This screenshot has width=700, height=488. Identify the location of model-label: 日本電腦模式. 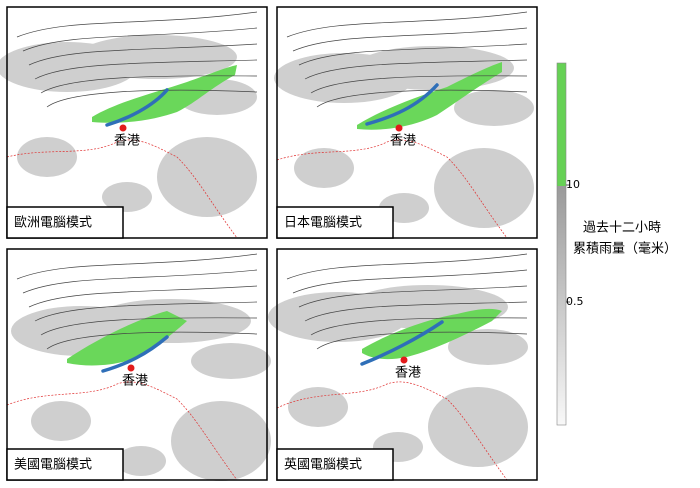
(323, 223).